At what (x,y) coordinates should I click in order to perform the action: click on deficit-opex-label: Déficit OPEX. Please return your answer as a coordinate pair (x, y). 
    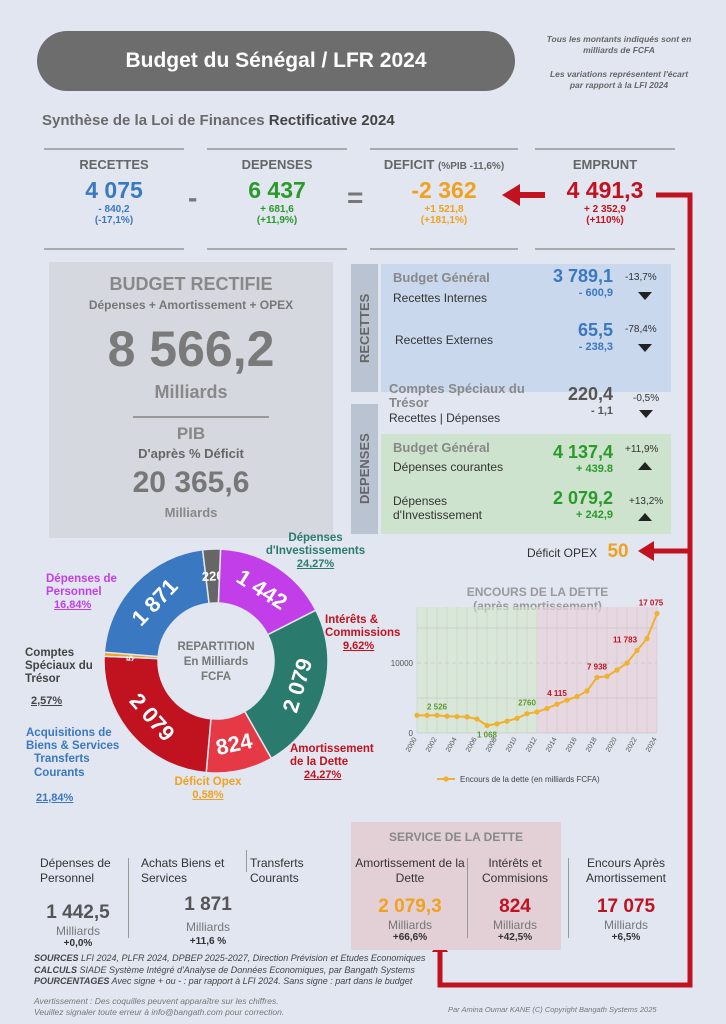
    Looking at the image, I should click on (562, 553).